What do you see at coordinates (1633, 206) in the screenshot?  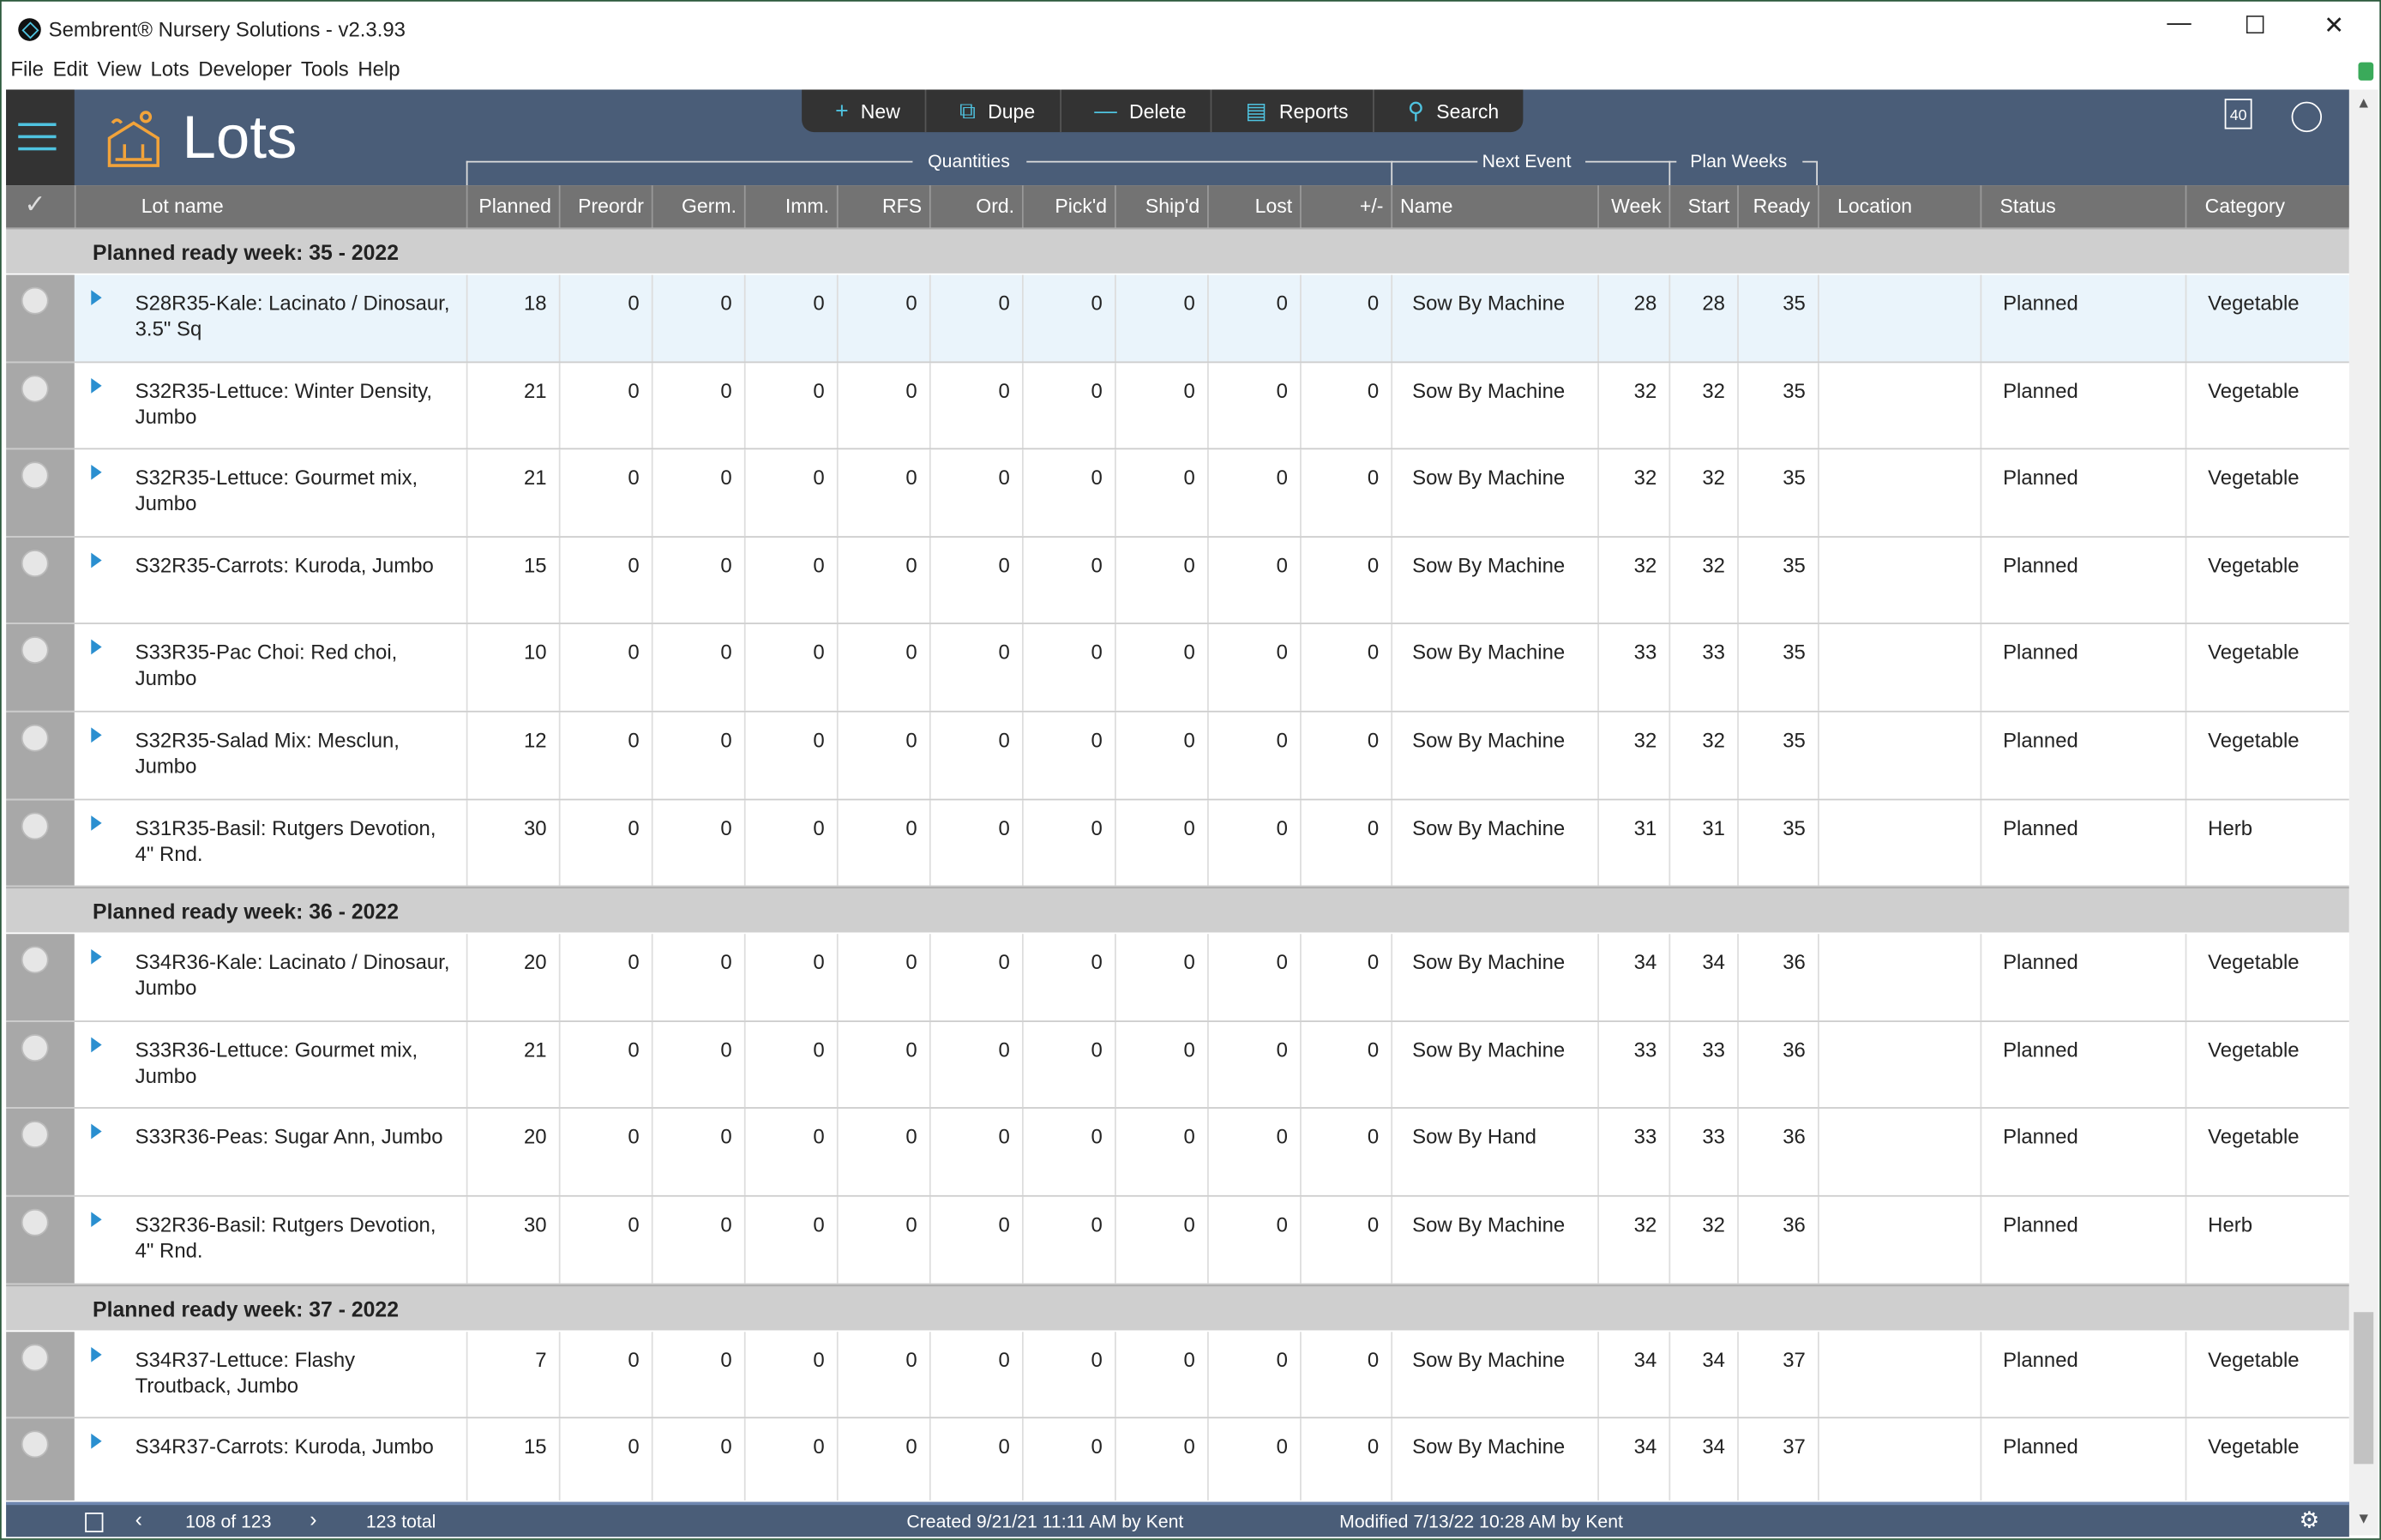 I see `column-header-week: Week` at bounding box center [1633, 206].